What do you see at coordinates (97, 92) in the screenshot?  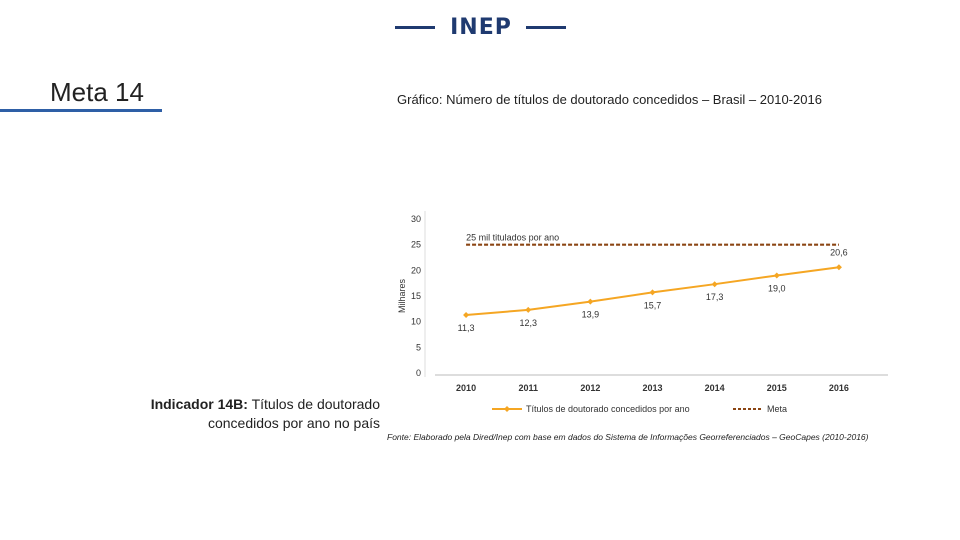 I see `page-title: Meta 14` at bounding box center [97, 92].